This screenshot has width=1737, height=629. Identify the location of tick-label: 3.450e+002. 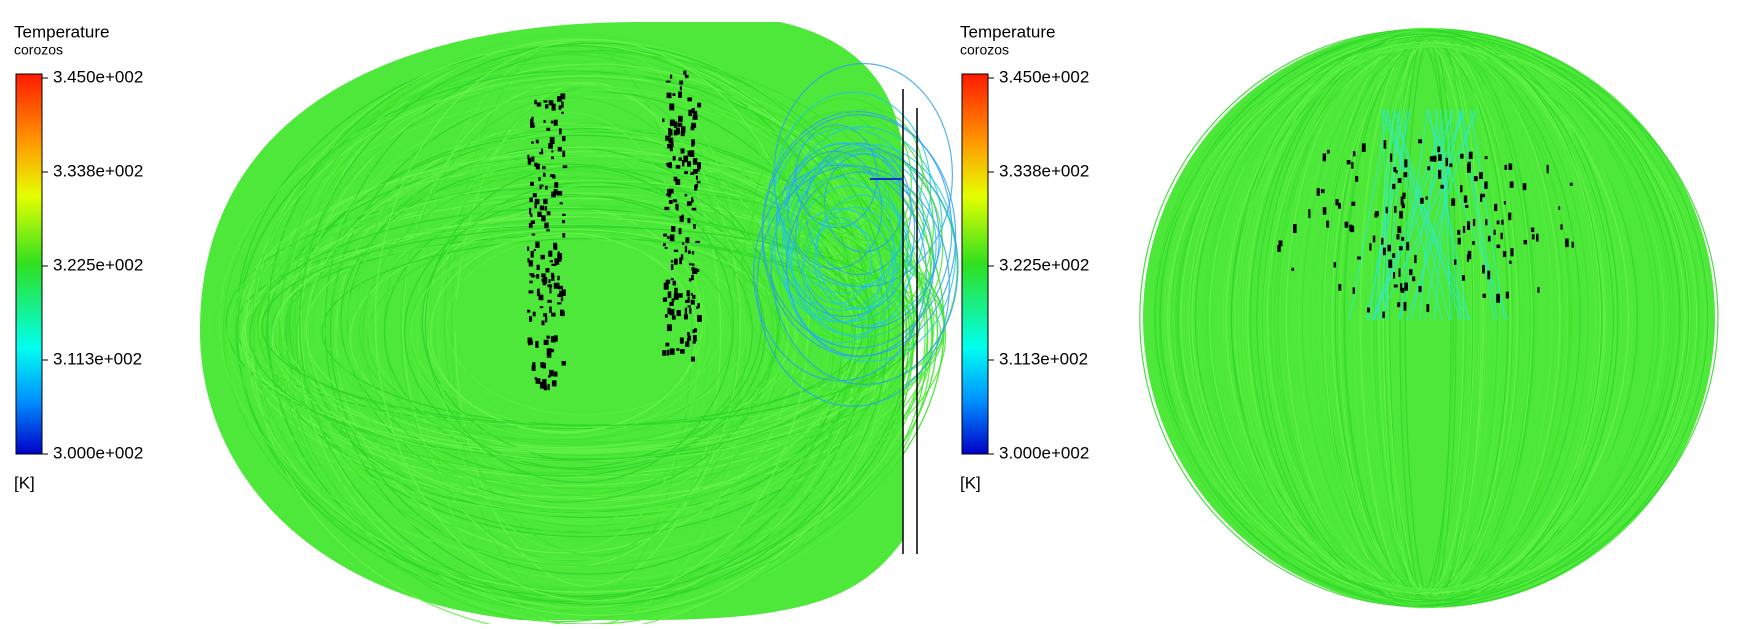
(98, 76).